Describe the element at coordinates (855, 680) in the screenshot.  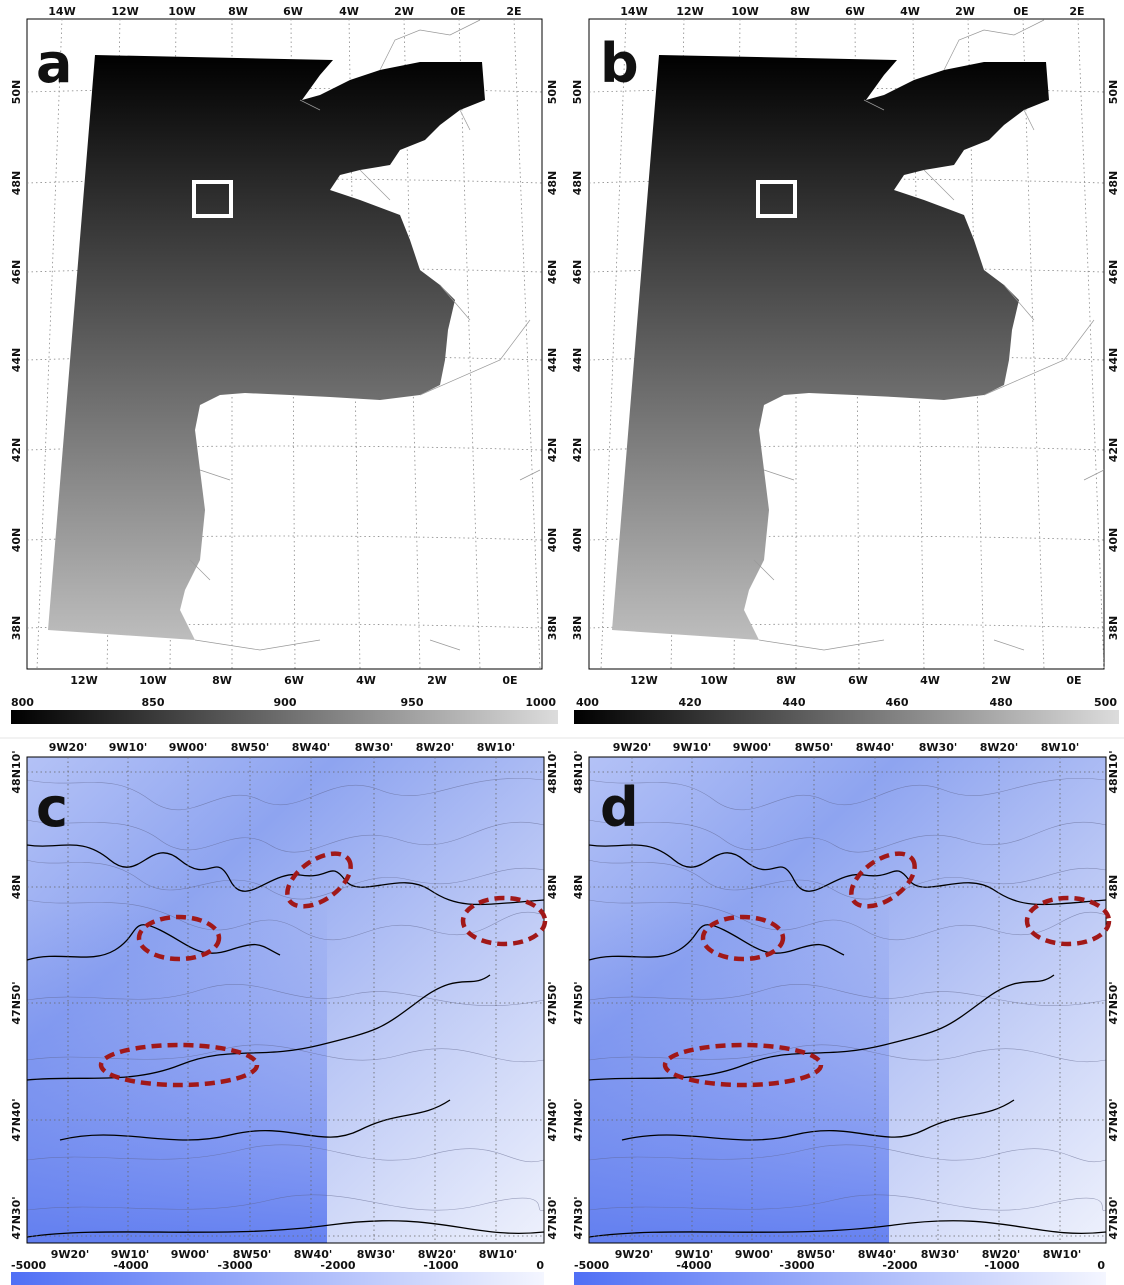
I see `bottom-longitude-labels: 12W 10W 8W 6W 4W 2W 0E` at that location.